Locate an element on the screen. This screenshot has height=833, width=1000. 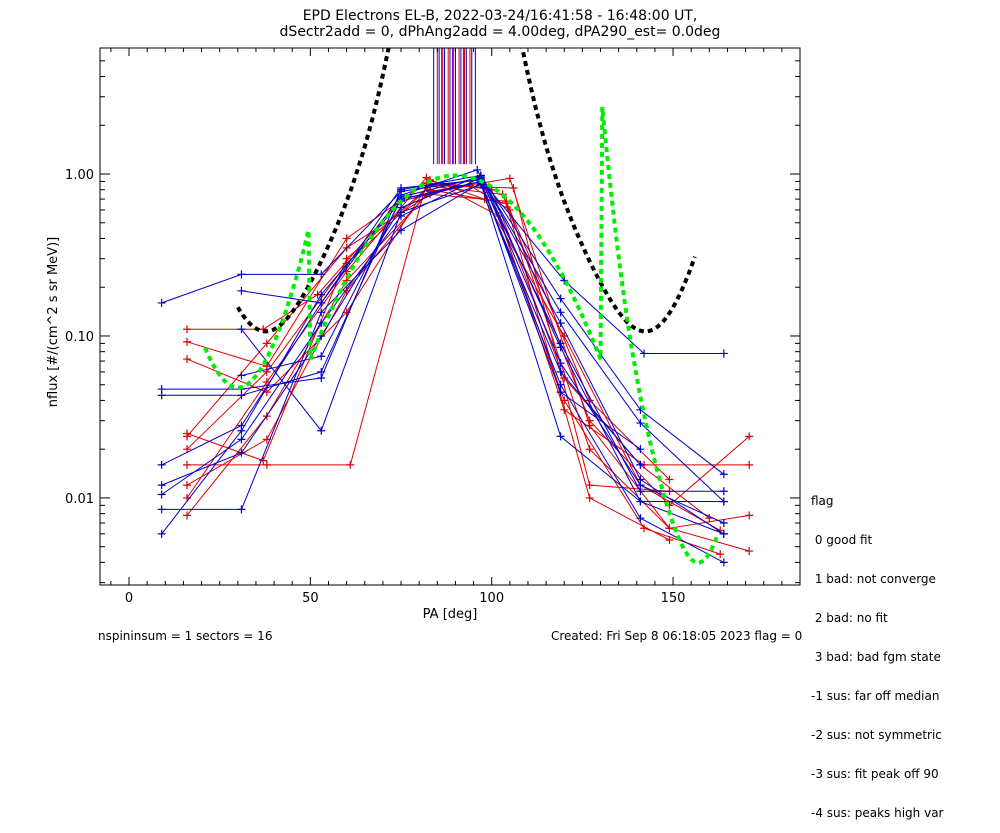
x-tick-label: 0 is located at coordinates (129, 598).